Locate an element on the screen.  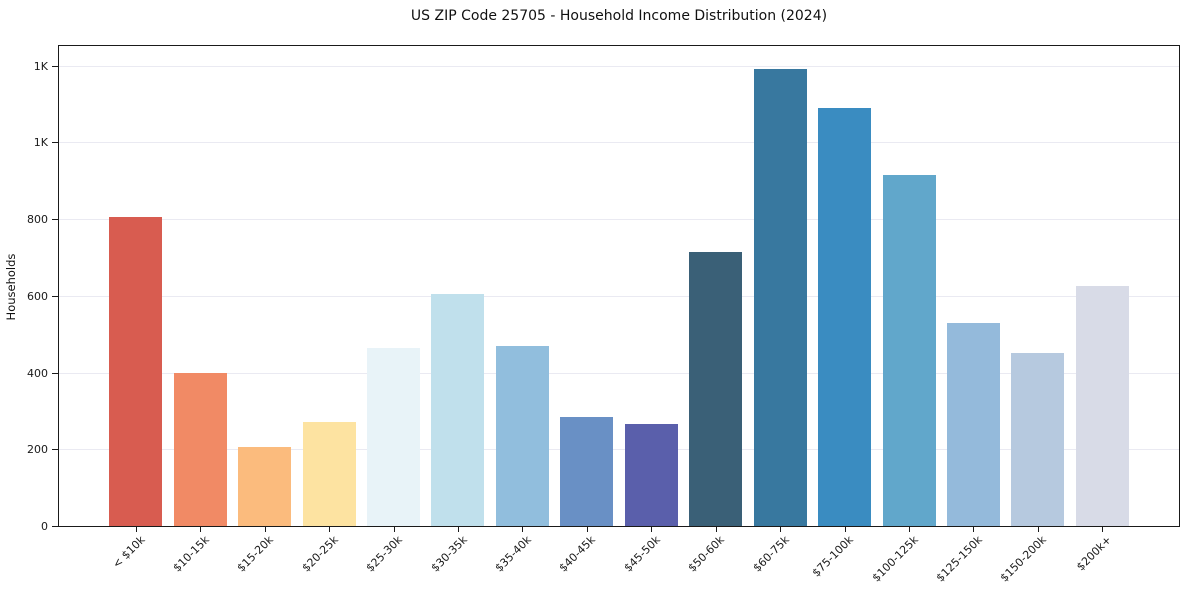
x-tick-label: $20-25k is located at coordinates (320, 554).